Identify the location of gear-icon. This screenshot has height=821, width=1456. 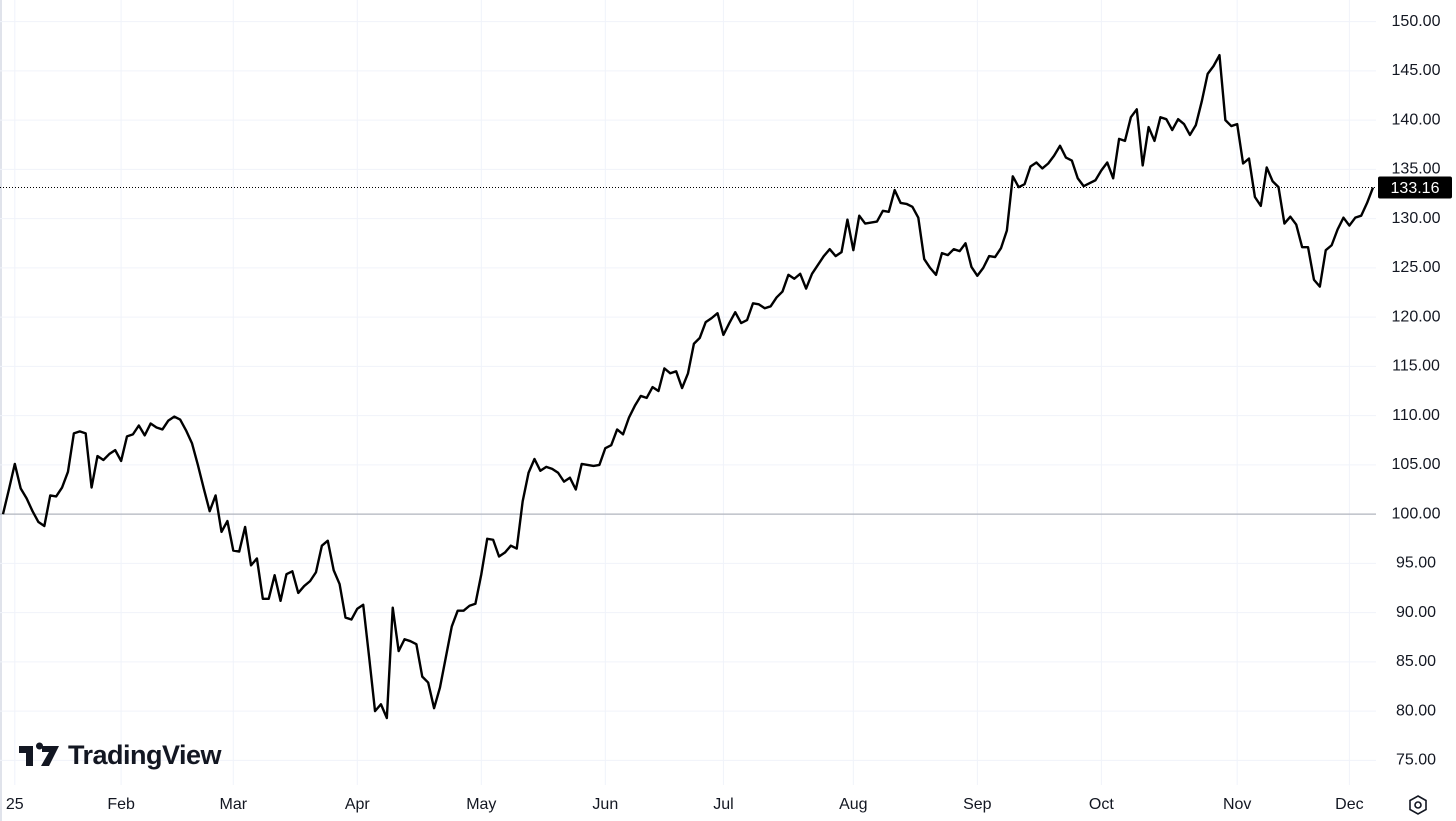
(1418, 805).